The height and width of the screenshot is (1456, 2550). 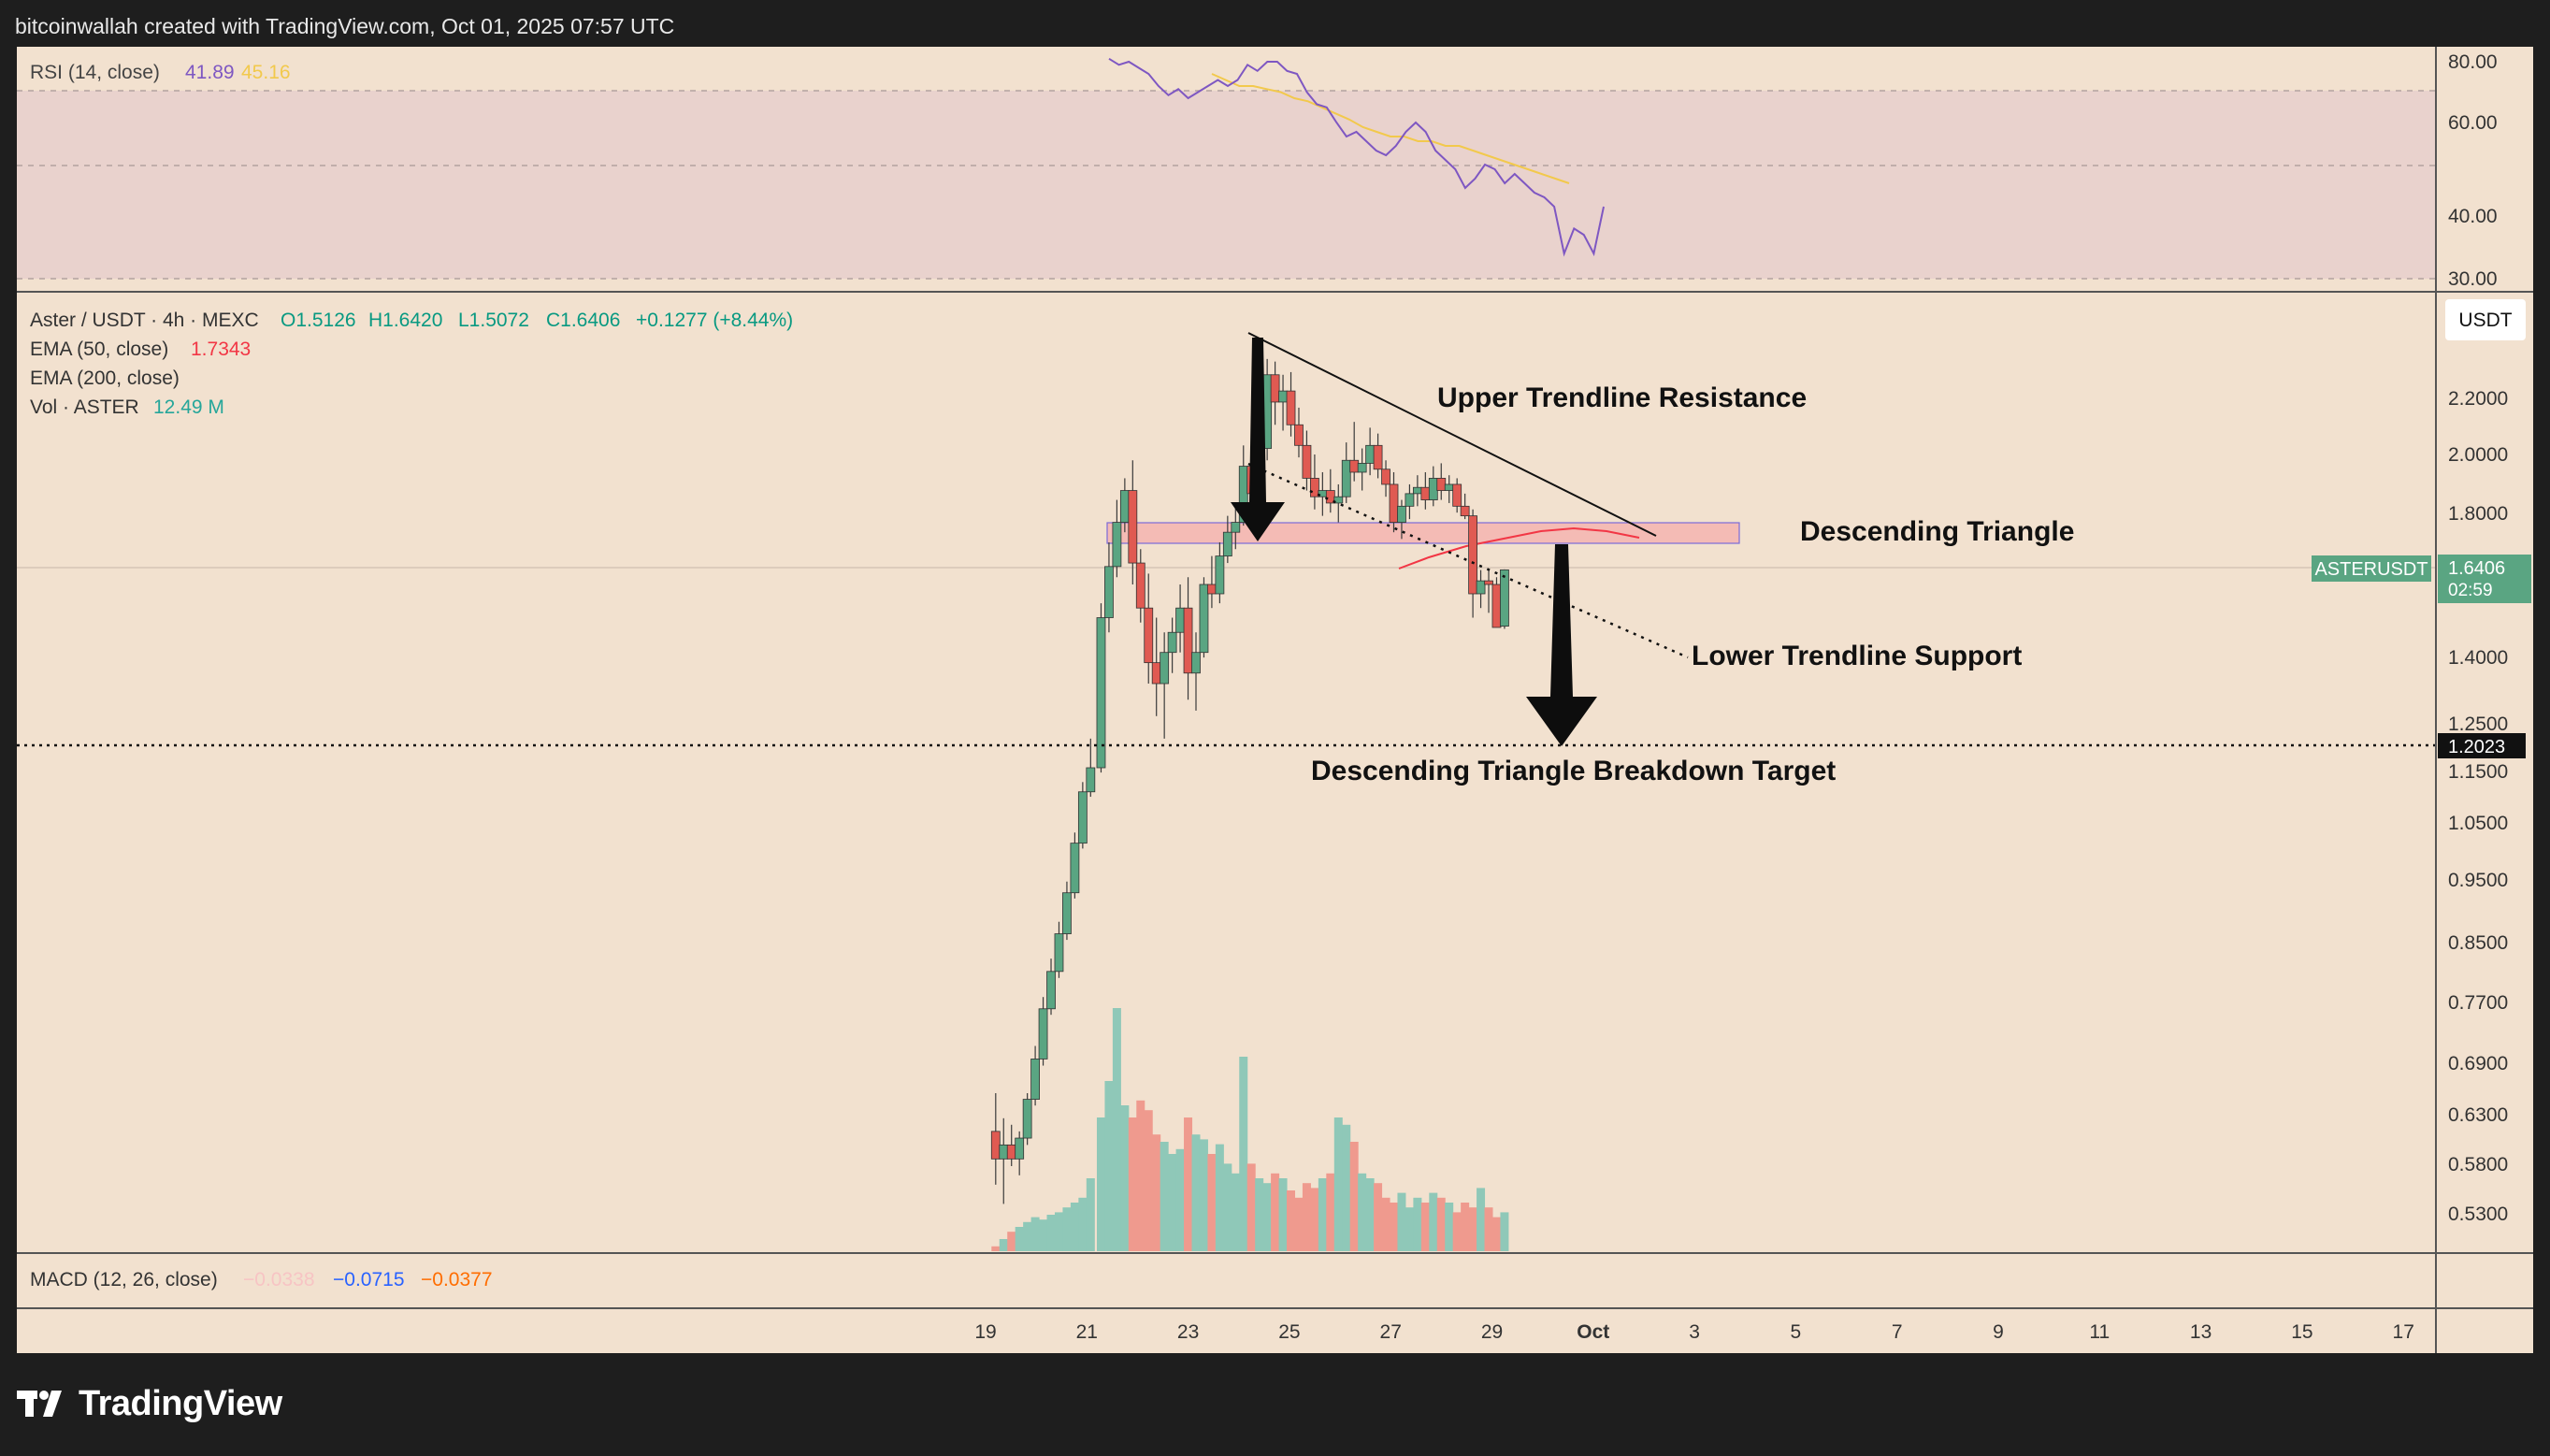 I want to click on time-axis-tick: 29, so click(x=1492, y=1332).